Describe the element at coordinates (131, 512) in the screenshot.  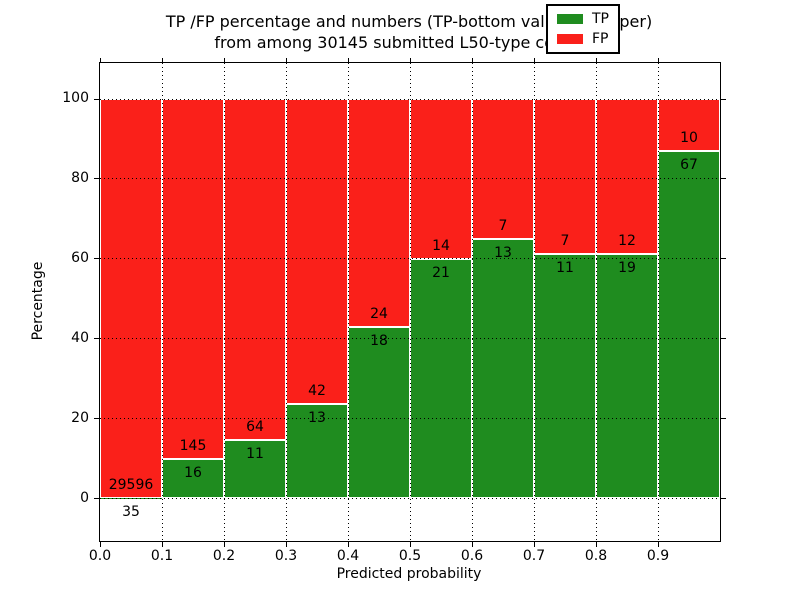
I see `tp-count-label-0: 35` at that location.